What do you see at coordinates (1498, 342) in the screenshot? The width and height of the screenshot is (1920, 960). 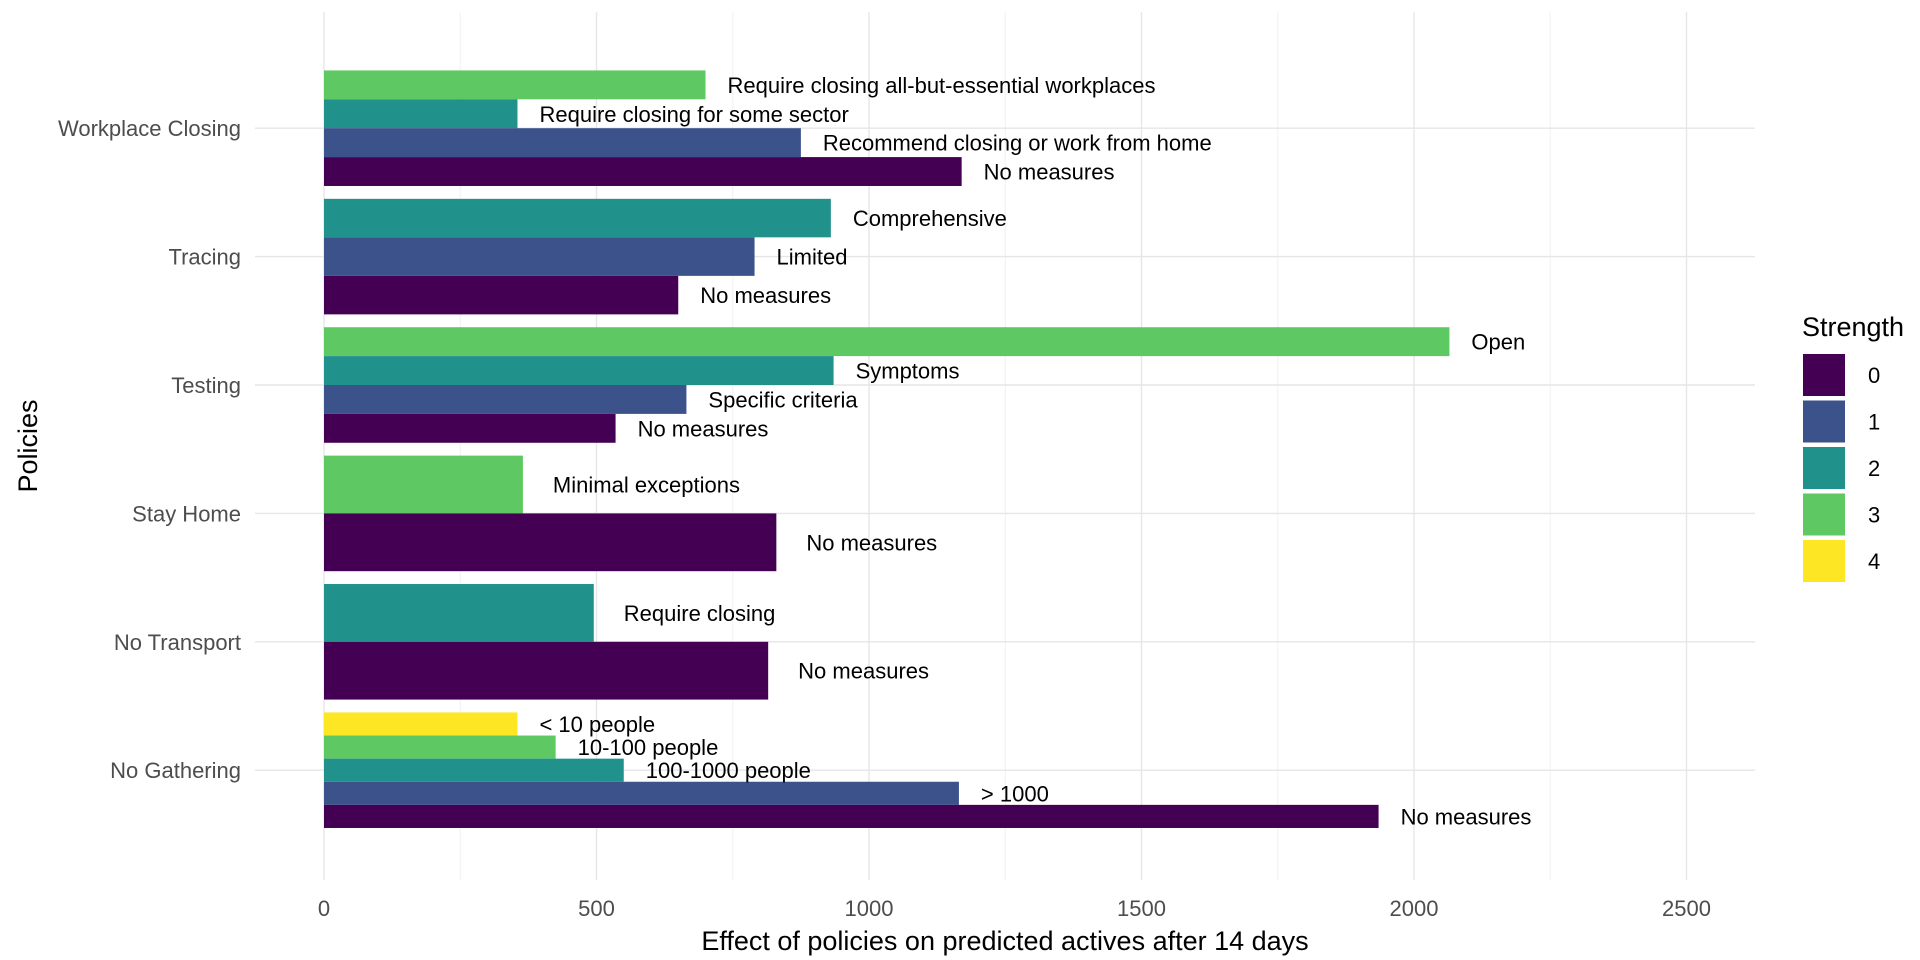 I see `bar-label: Open` at bounding box center [1498, 342].